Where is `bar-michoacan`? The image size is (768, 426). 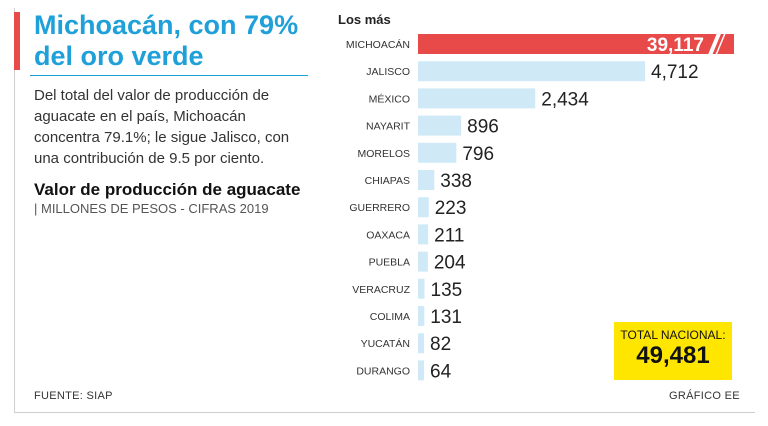
bar-michoacan is located at coordinates (576, 44).